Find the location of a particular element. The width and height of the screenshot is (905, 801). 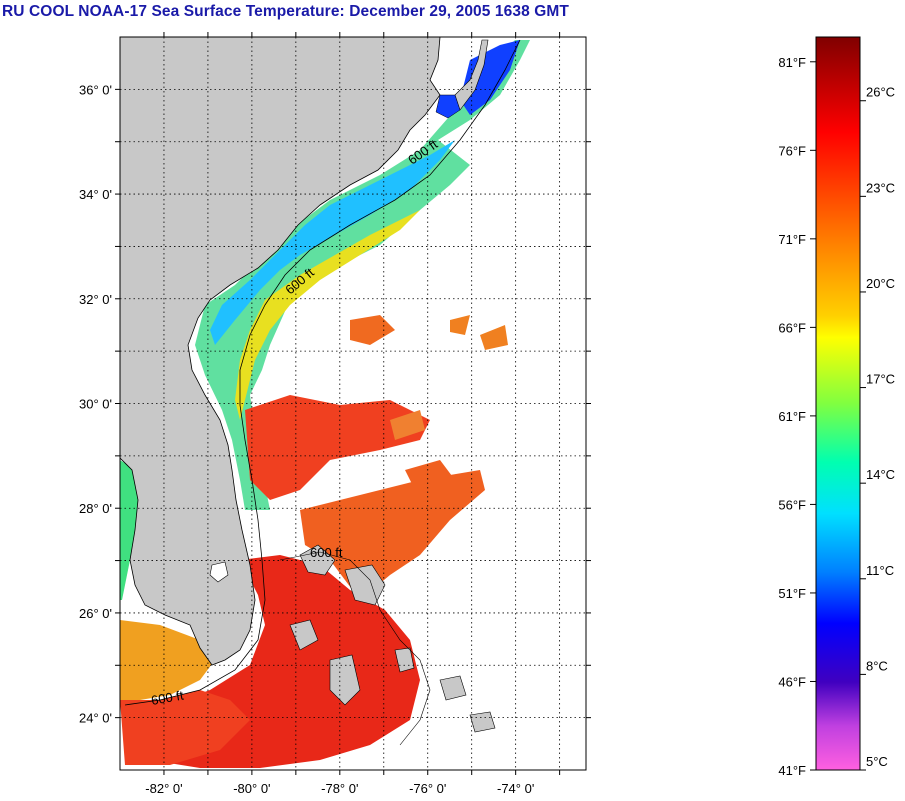

outer-banks is located at coordinates (471, 75).